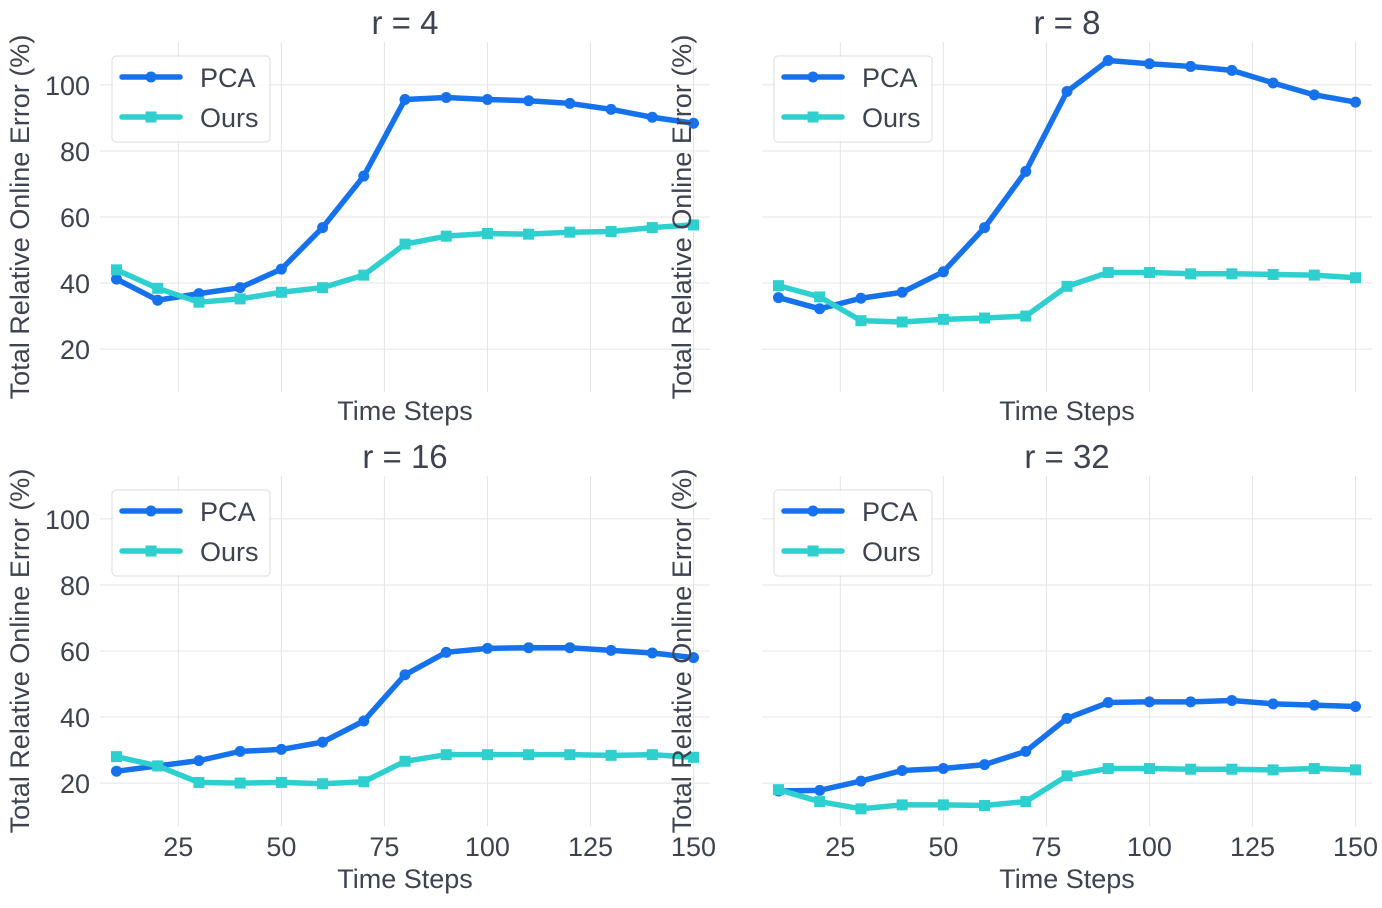 The image size is (1382, 908). Describe the element at coordinates (1355, 847) in the screenshot. I see `x-tick-label: 150` at that location.